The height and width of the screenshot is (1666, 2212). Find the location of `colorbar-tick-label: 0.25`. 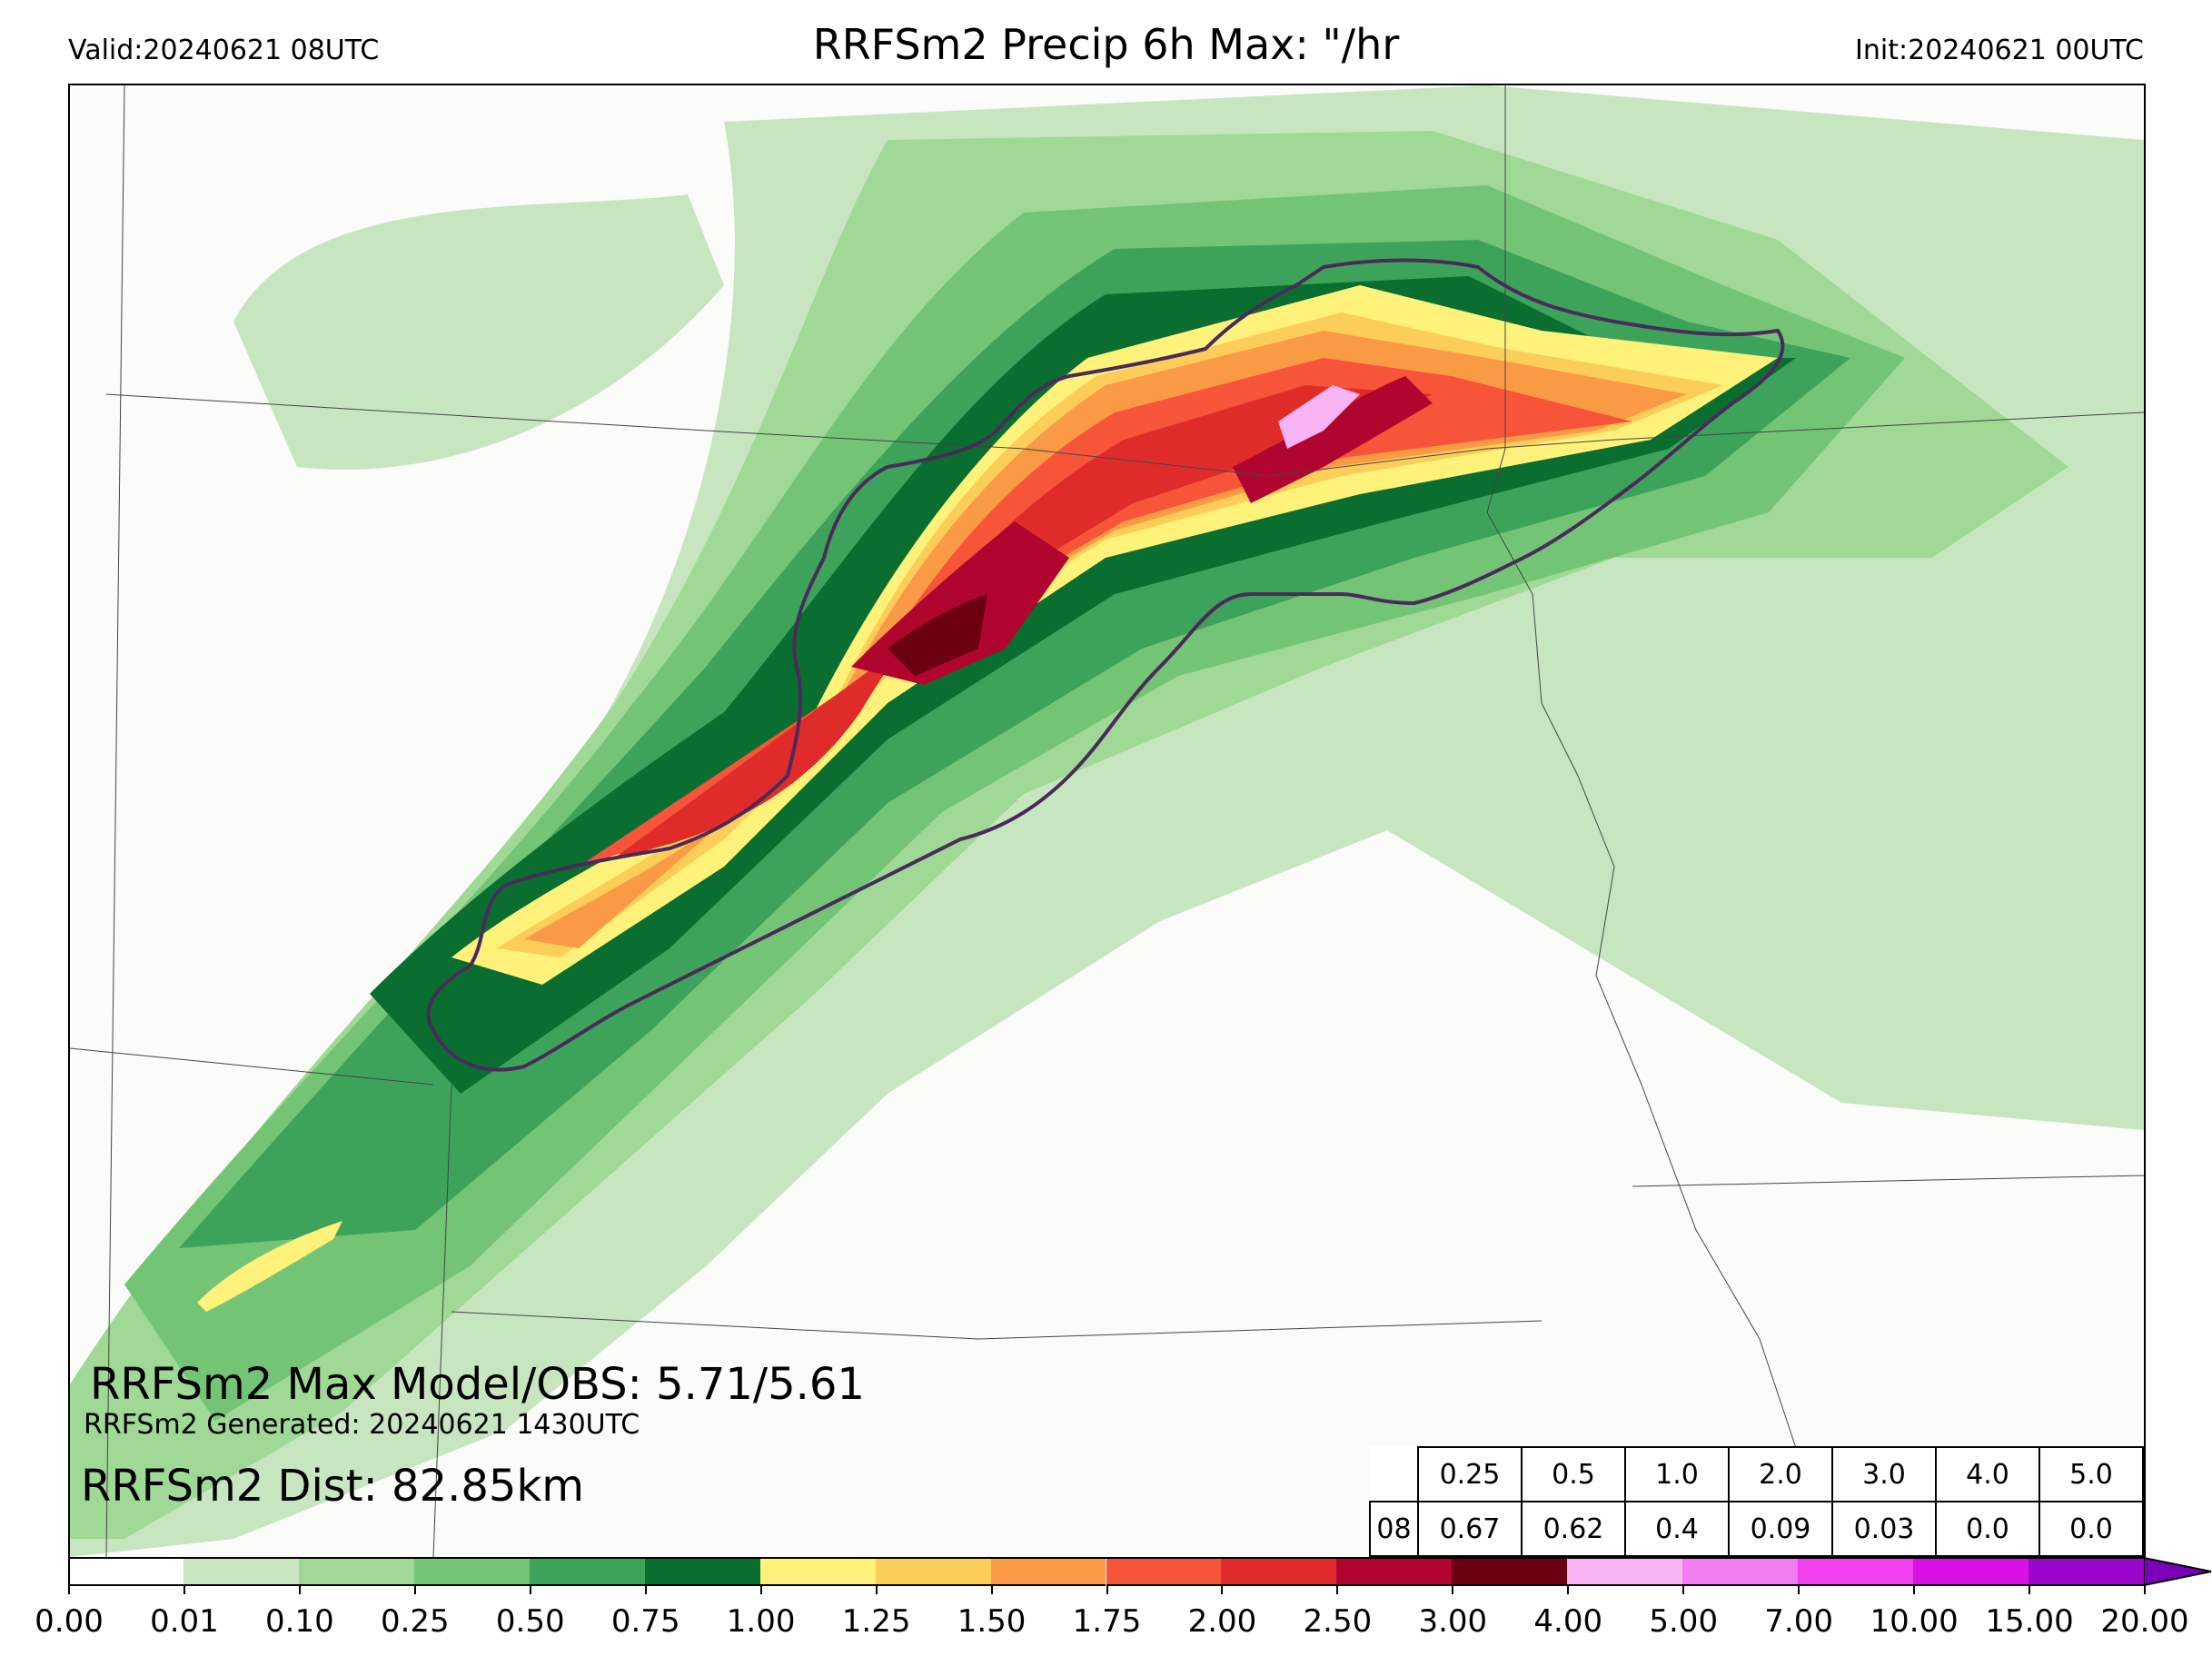

colorbar-tick-label: 0.25 is located at coordinates (415, 1621).